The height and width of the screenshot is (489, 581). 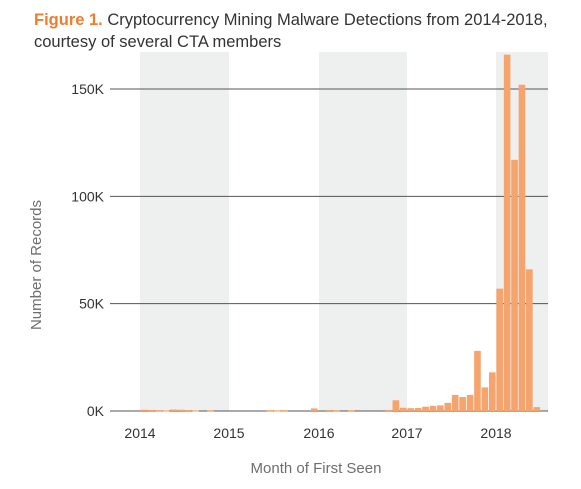 I want to click on x-tick-label: 2014, so click(x=139, y=433).